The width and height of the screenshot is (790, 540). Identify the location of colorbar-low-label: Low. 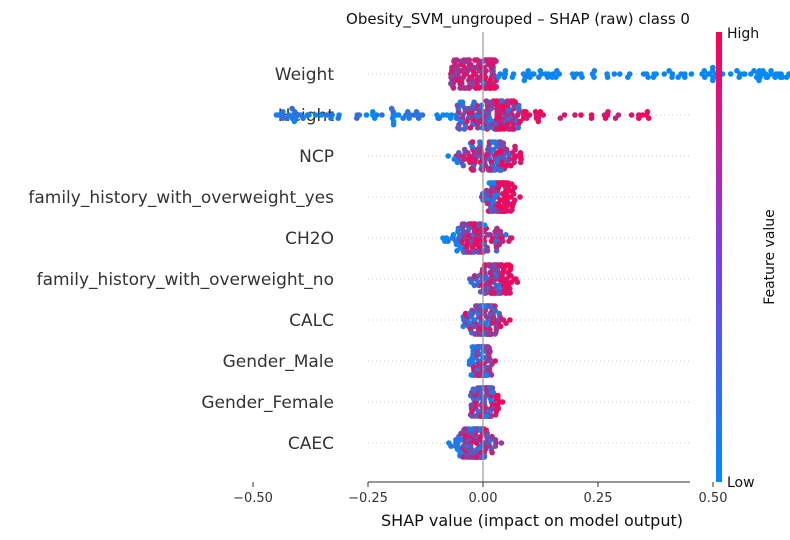
(741, 483).